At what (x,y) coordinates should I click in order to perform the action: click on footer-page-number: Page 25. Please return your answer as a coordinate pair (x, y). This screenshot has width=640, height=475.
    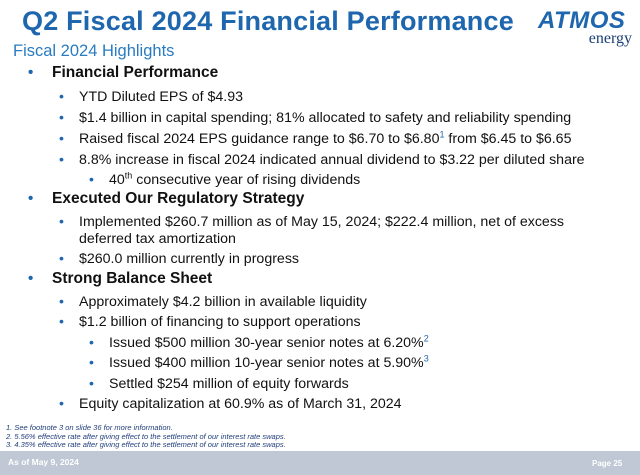
    Looking at the image, I should click on (607, 463).